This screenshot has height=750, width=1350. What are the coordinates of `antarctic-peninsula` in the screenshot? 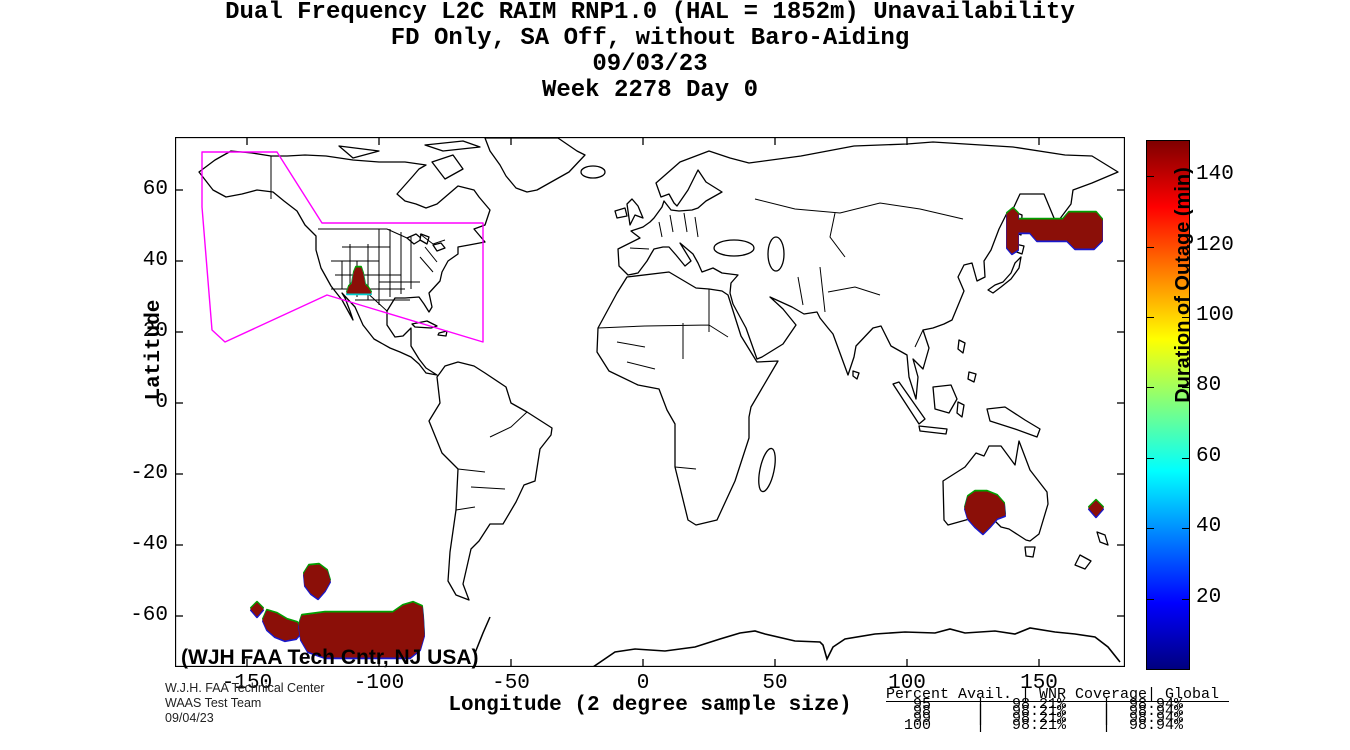 It's located at (482, 635).